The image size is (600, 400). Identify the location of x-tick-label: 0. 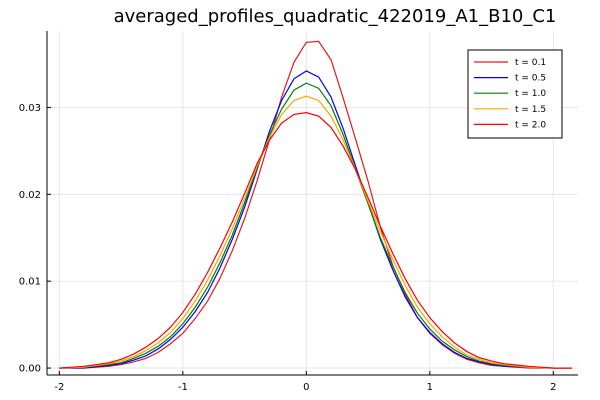
(306, 387).